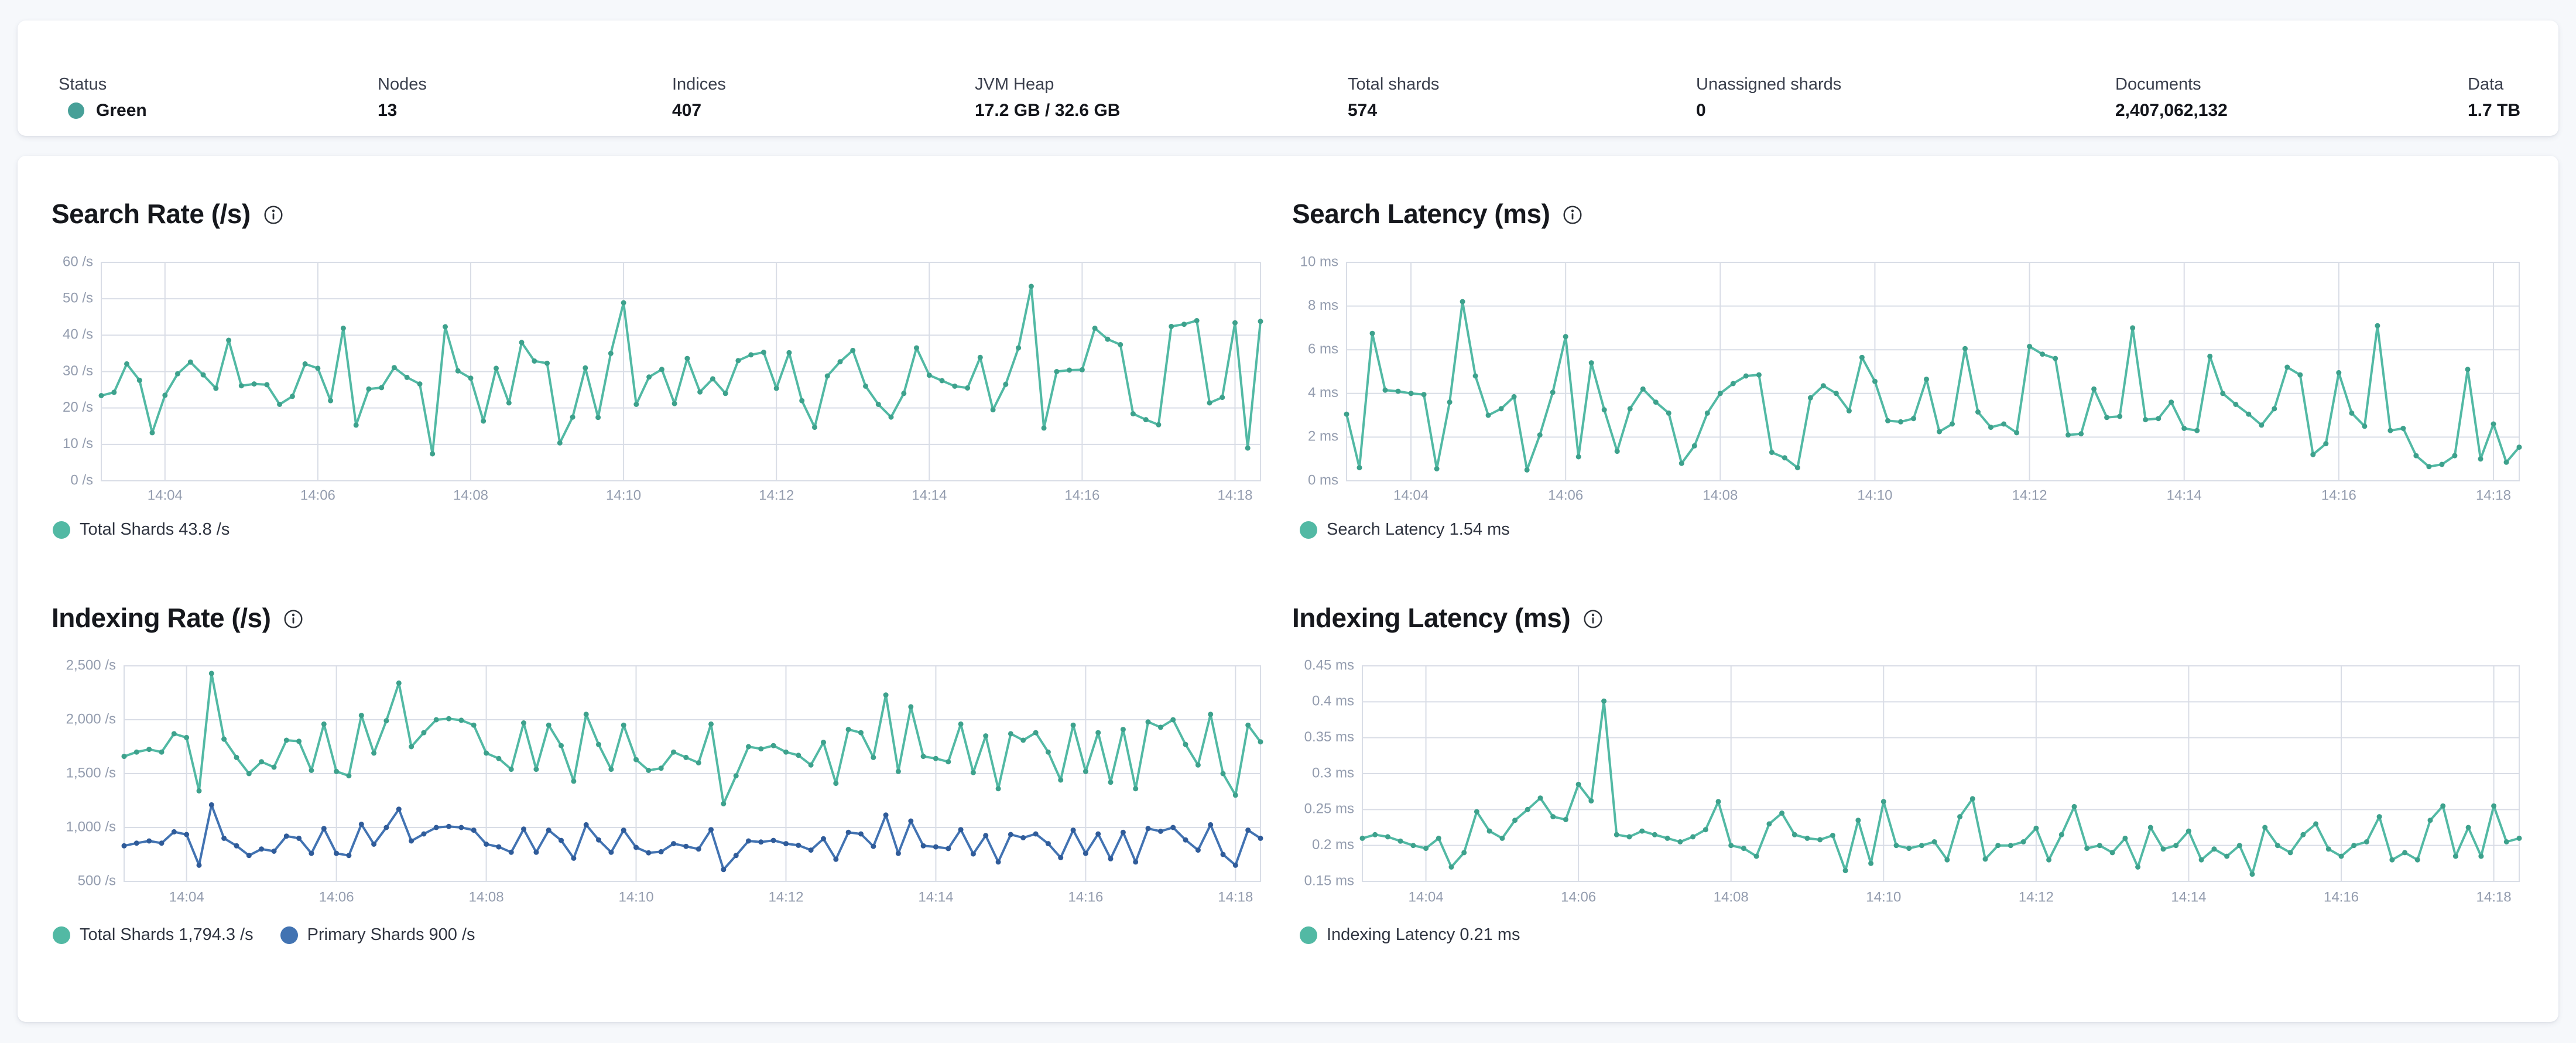 Image resolution: width=2576 pixels, height=1043 pixels. What do you see at coordinates (402, 97) in the screenshot?
I see `stat-nodes: Nodes 13` at bounding box center [402, 97].